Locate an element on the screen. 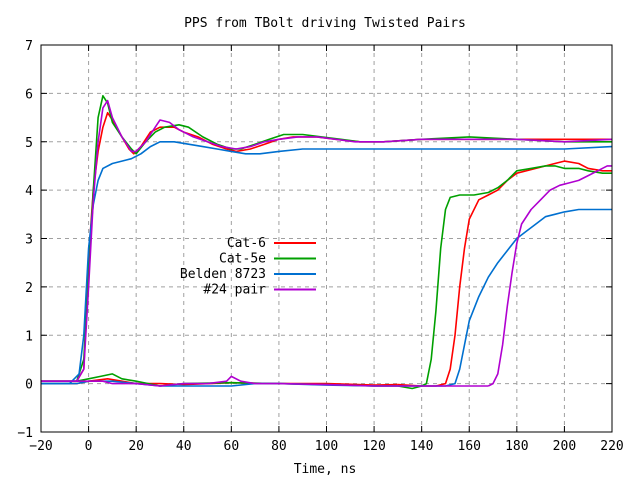 Image resolution: width=640 pixels, height=480 pixels. legend-label: Cat-5e is located at coordinates (242, 259).